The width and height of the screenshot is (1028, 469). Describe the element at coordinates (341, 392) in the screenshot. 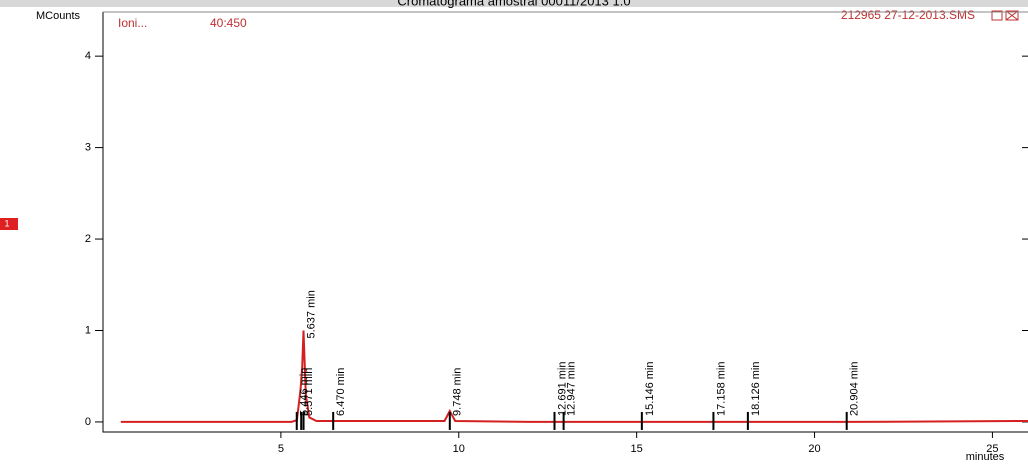

I see `peak-label: 6.470 min` at that location.